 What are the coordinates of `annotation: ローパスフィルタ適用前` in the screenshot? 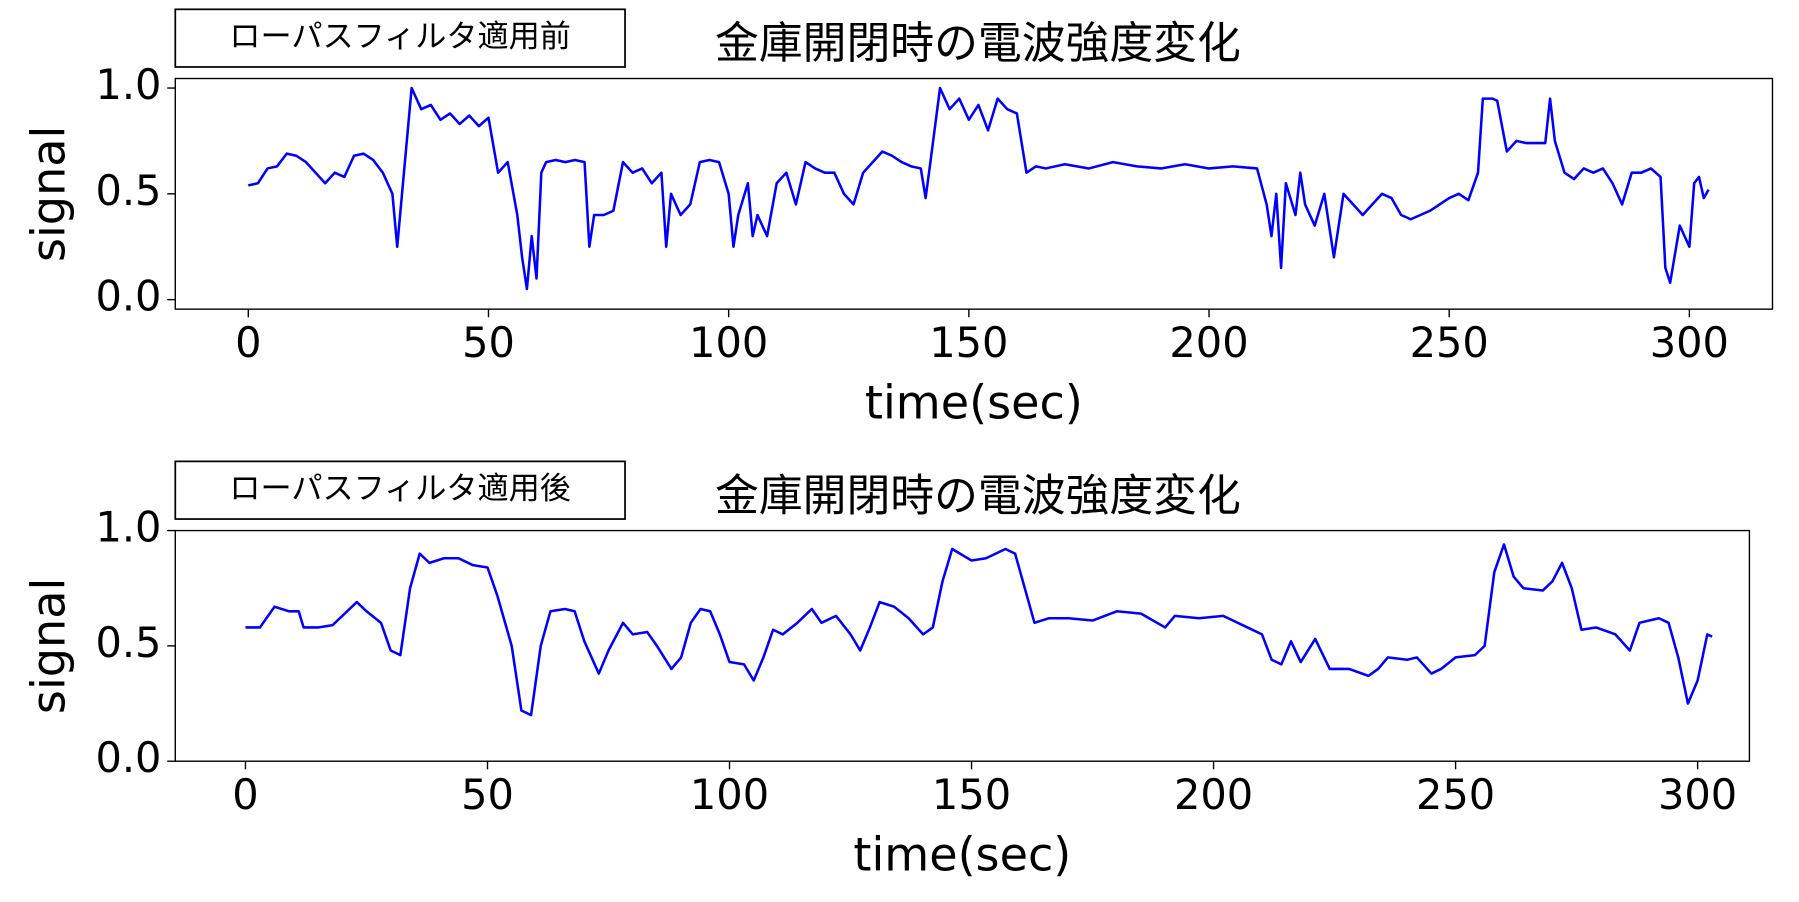 It's located at (399, 37).